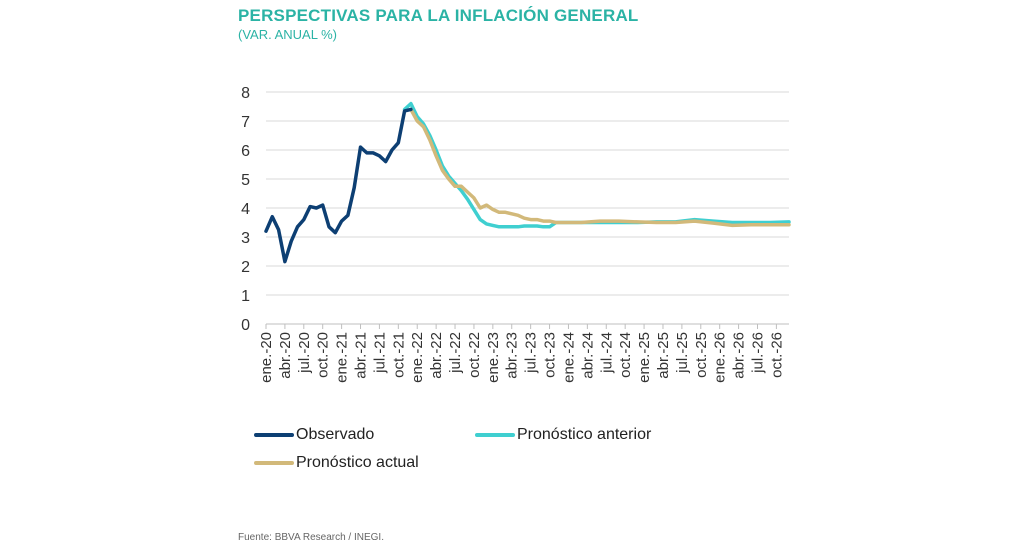 Image resolution: width=1024 pixels, height=552 pixels. What do you see at coordinates (495, 435) in the screenshot?
I see `legend-swatch-pronostico-anterior` at bounding box center [495, 435].